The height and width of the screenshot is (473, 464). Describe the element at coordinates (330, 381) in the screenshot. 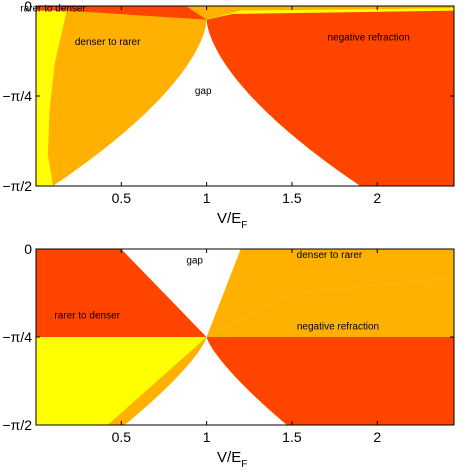

I see `region-negative-refraction` at that location.